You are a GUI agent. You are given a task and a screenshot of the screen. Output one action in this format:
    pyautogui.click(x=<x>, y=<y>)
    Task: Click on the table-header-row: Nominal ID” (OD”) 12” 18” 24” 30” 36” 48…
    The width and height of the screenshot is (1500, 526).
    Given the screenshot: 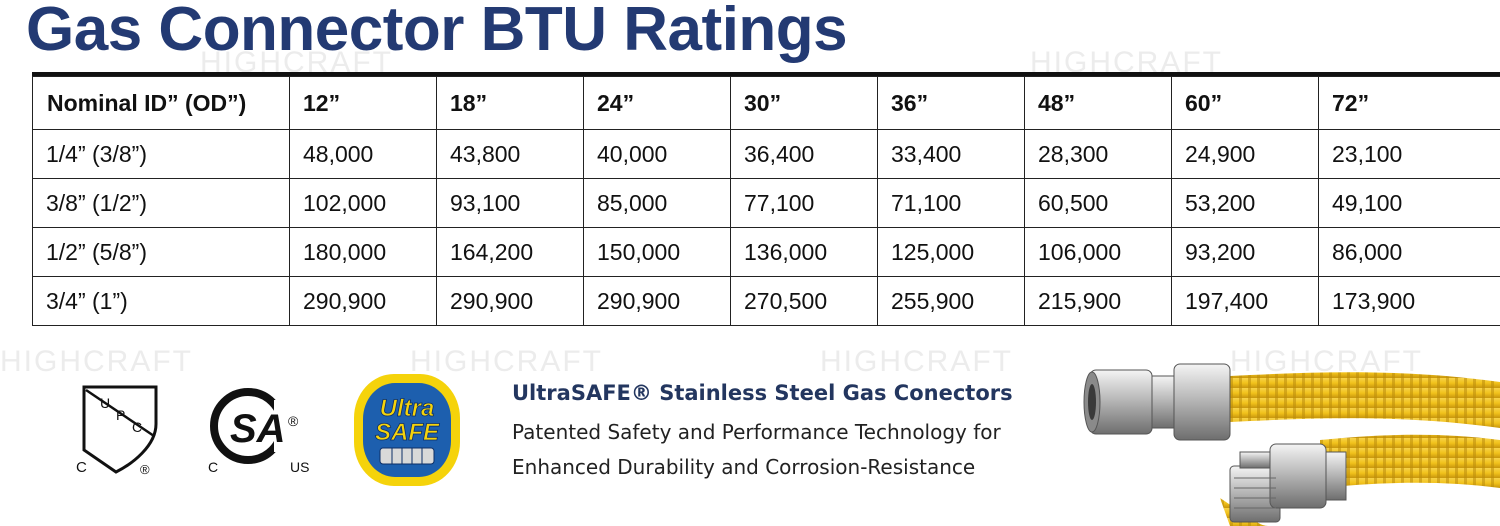 What is the action you would take?
    pyautogui.click(x=766, y=103)
    